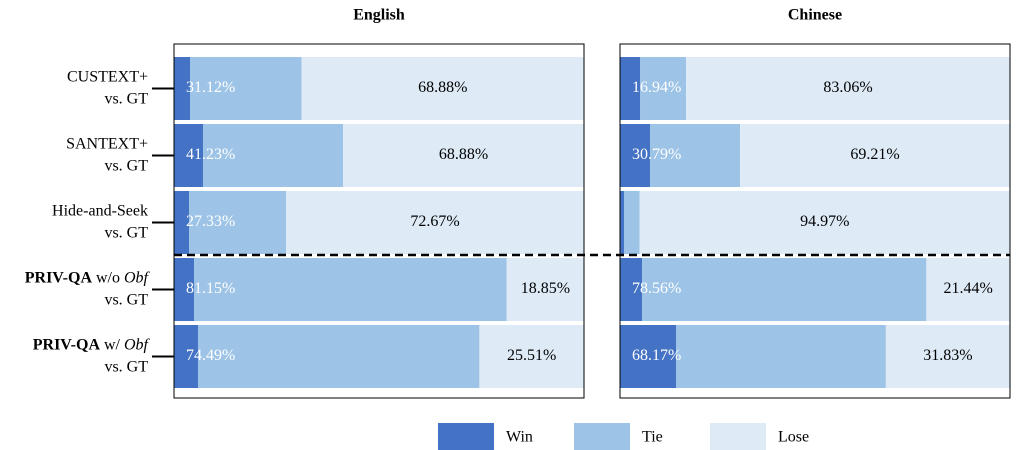 The image size is (1020, 450). I want to click on outer-label: 25.51%, so click(531, 355).